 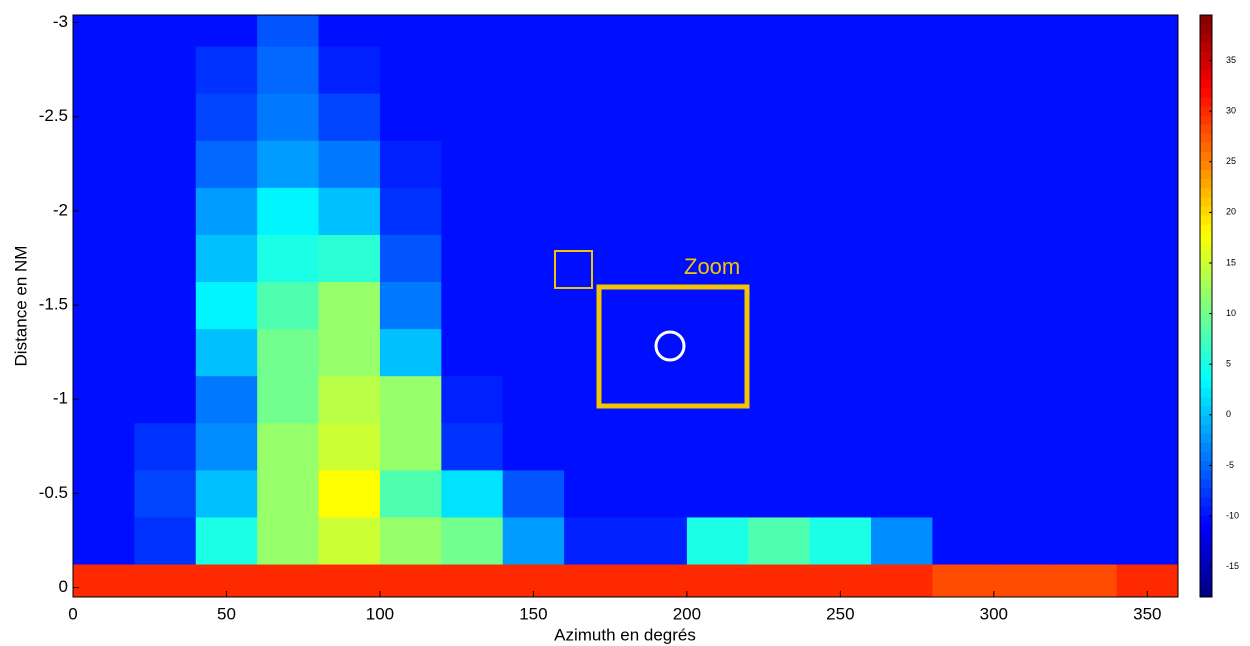 I want to click on y-tick-label: -1, so click(x=60, y=398).